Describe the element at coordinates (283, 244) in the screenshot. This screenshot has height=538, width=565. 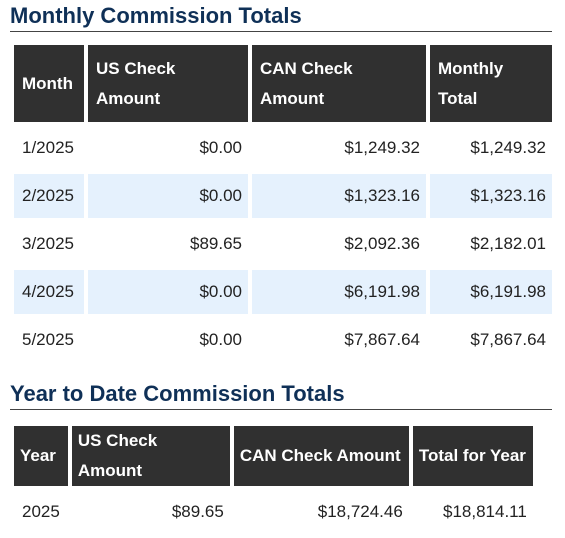
I see `table-row: 3/2025 $89.65 $2,092.36 $2,182.01` at that location.